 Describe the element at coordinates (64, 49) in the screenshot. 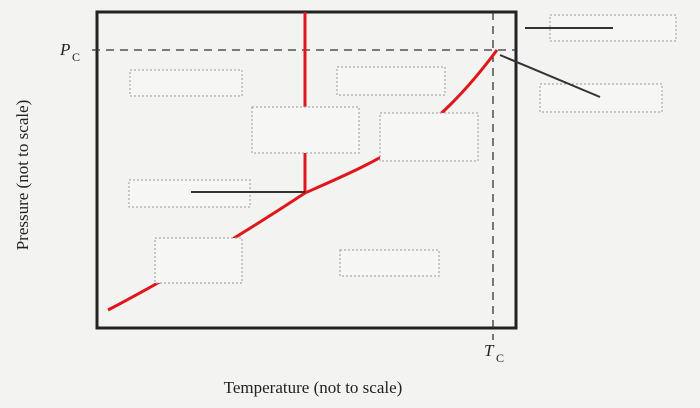

I see `pc-symbol: P` at that location.